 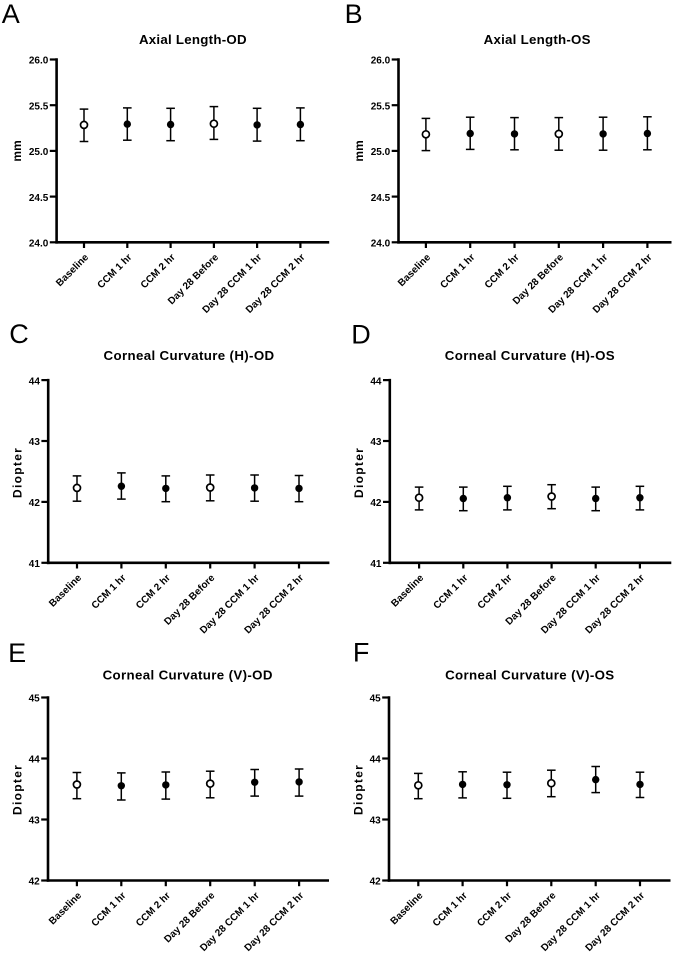 I want to click on svg-text: A, so click(x=11, y=14).